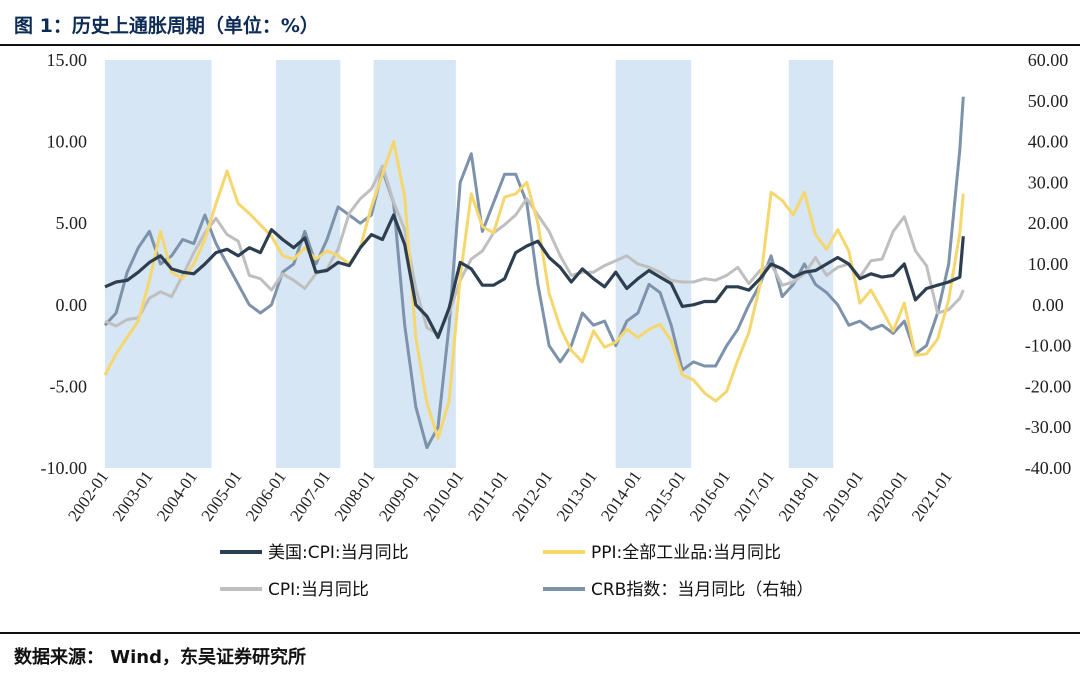  I want to click on x-tick-label: 2012-01, so click(532, 495).